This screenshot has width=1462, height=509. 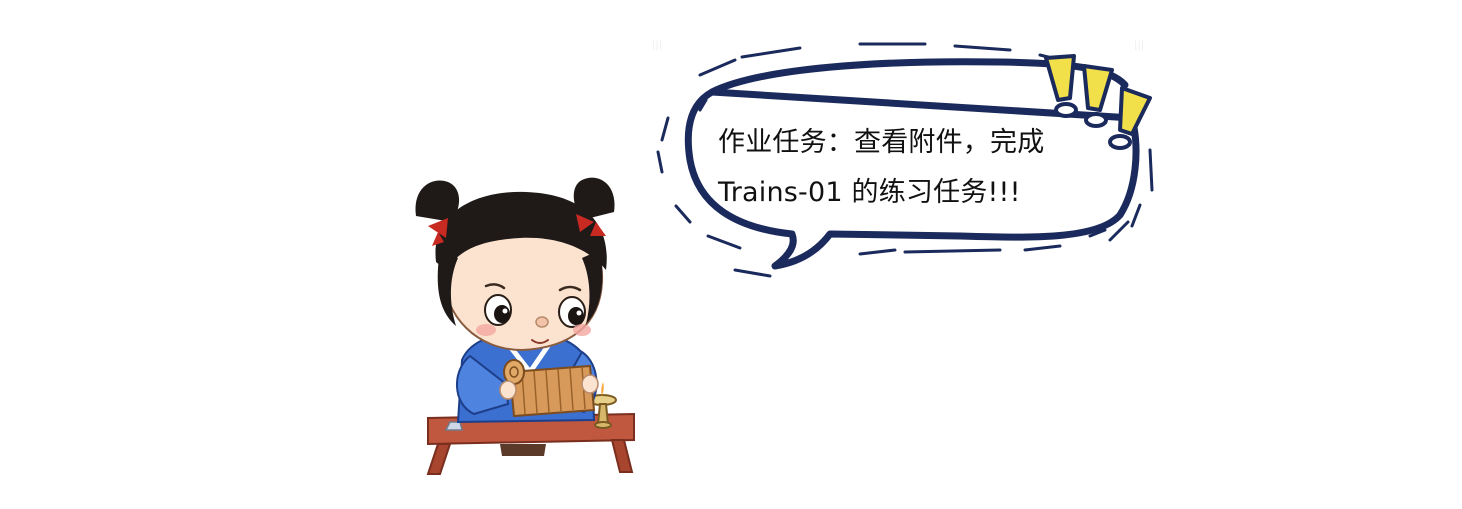 I want to click on bamboo-scroll, so click(x=549, y=388).